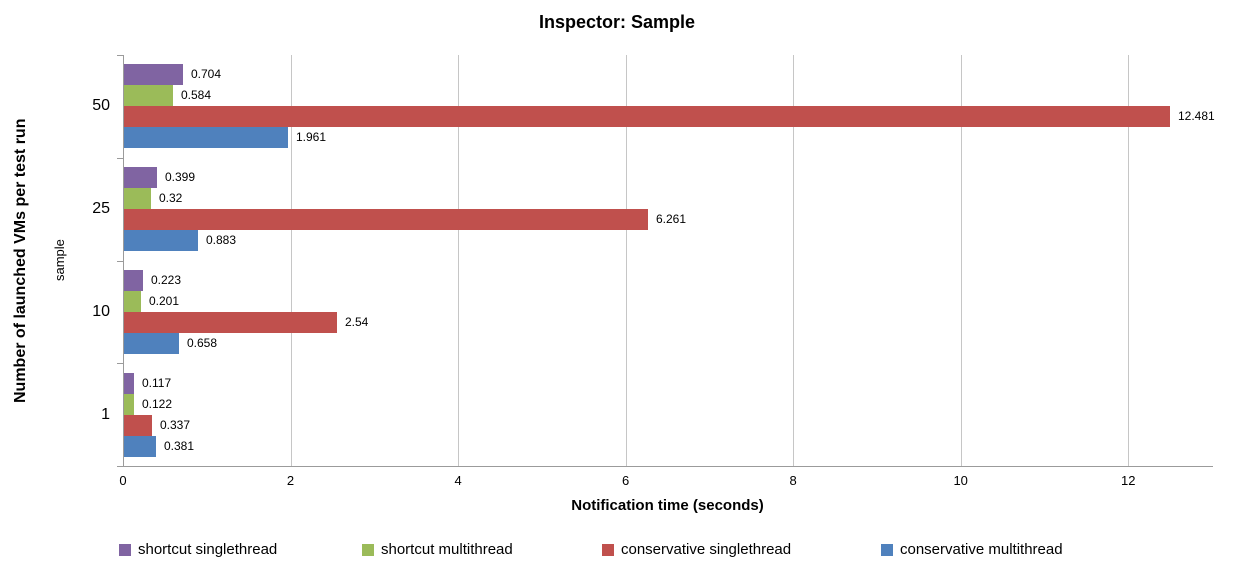 The height and width of the screenshot is (577, 1234). I want to click on legend-item: shortcut multithread, so click(437, 549).